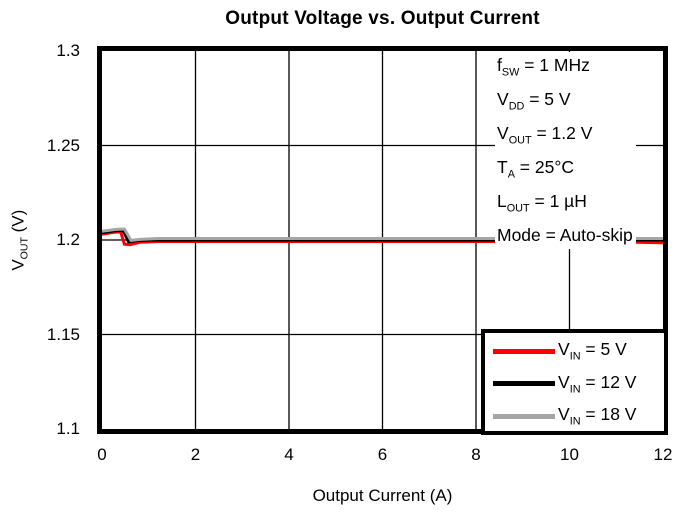 This screenshot has height=516, width=692. What do you see at coordinates (68, 239) in the screenshot?
I see `y-tick-label: 1.2` at bounding box center [68, 239].